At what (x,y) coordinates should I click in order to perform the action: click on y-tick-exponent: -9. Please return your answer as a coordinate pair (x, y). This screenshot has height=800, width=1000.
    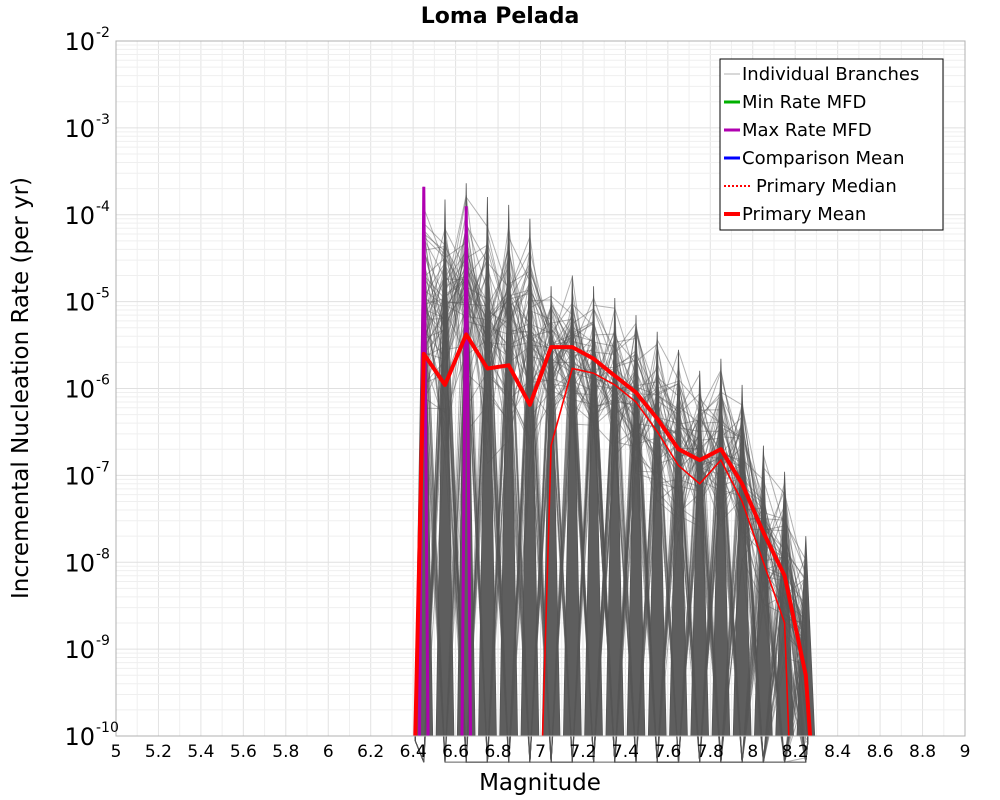
    Looking at the image, I should click on (103, 641).